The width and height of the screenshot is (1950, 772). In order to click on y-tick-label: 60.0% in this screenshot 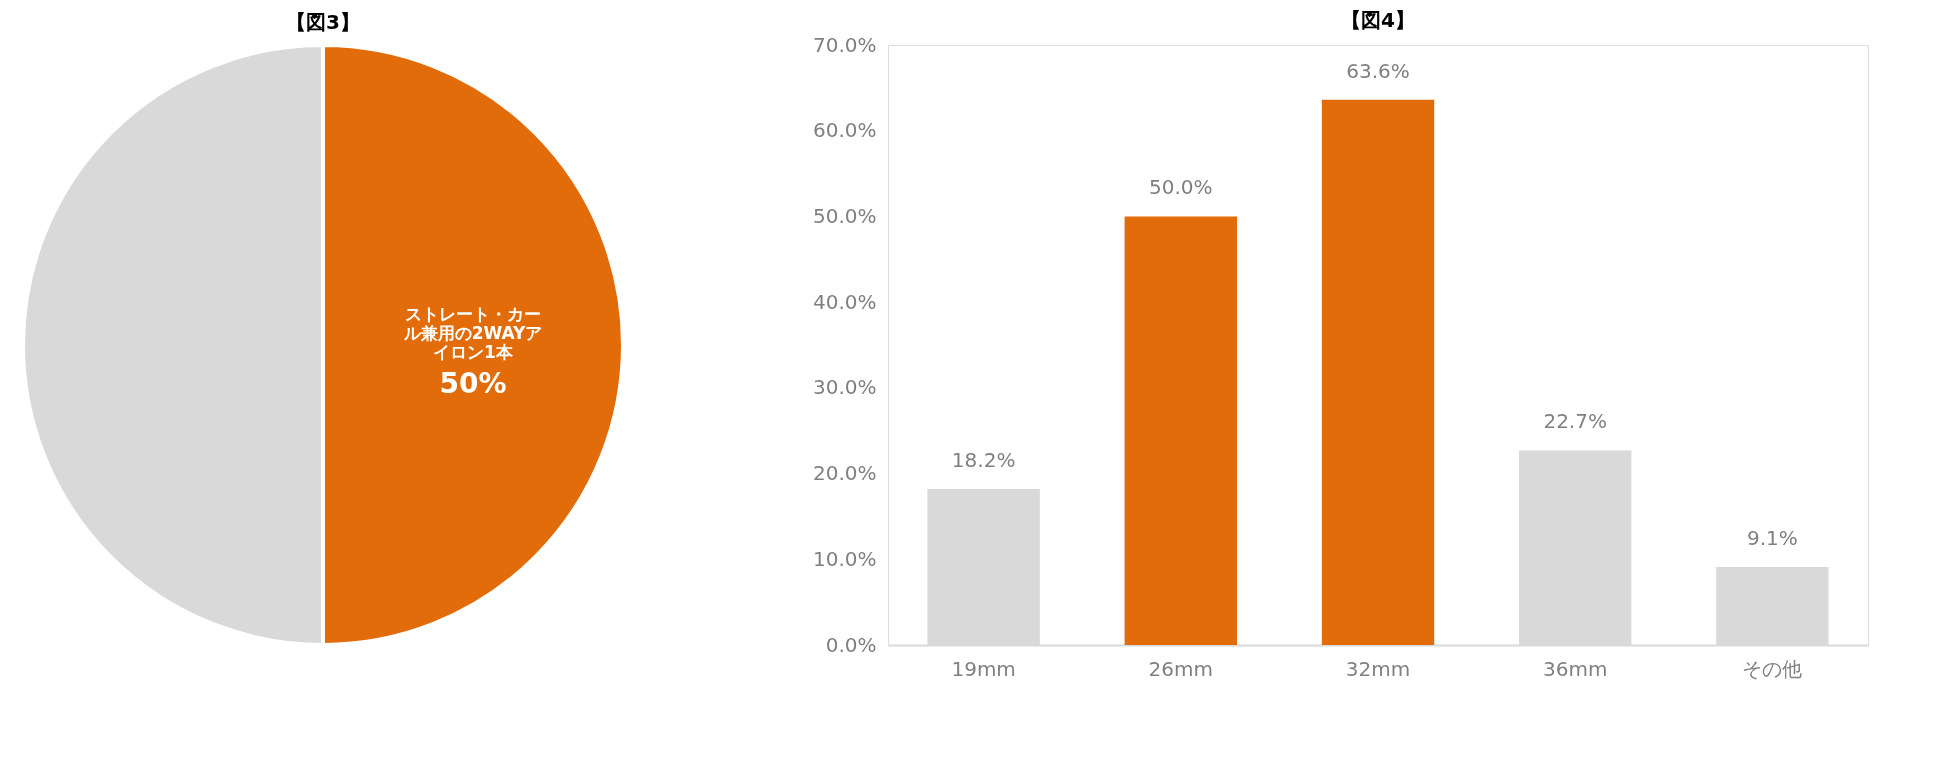, I will do `click(844, 130)`.